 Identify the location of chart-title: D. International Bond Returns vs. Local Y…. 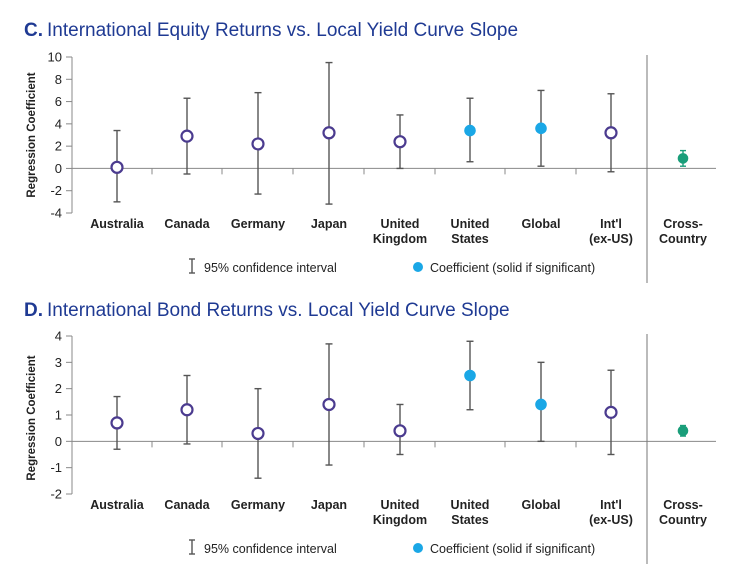
(267, 310).